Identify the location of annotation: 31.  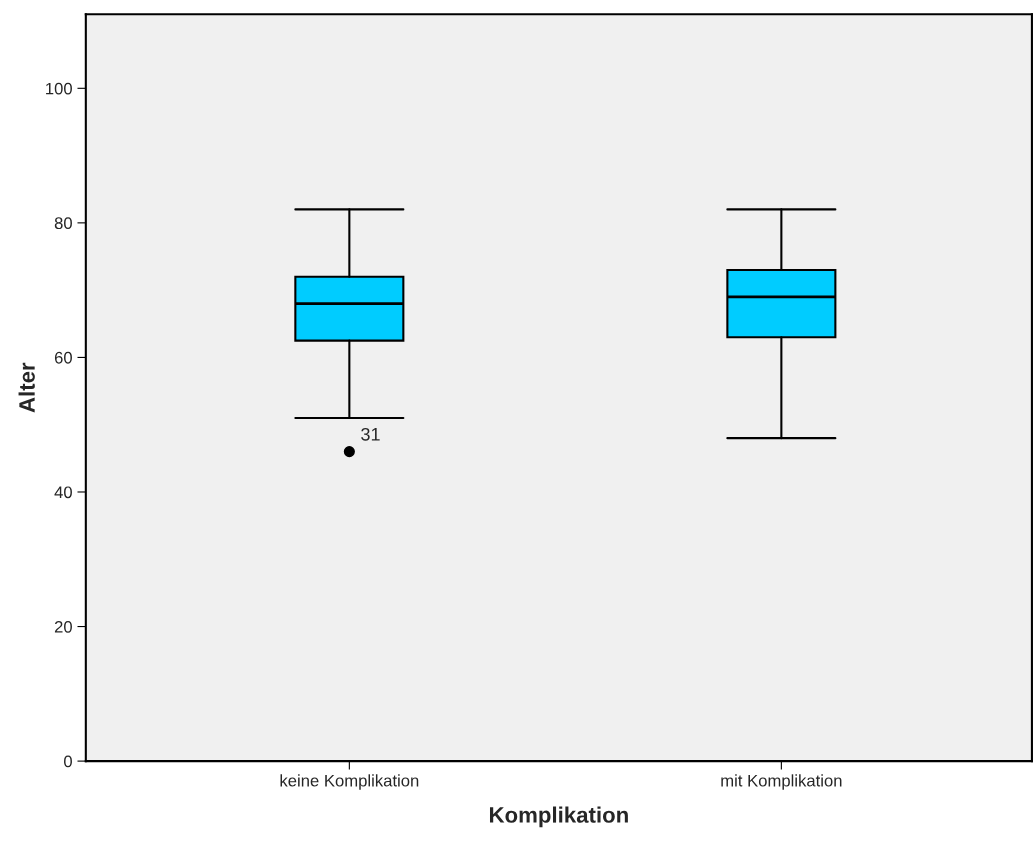
(370, 434).